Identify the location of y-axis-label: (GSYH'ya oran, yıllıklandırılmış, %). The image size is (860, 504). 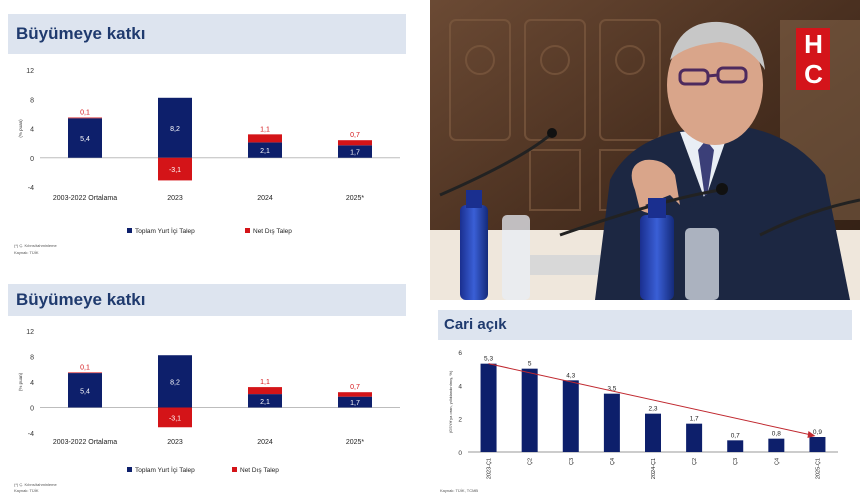
(450, 401).